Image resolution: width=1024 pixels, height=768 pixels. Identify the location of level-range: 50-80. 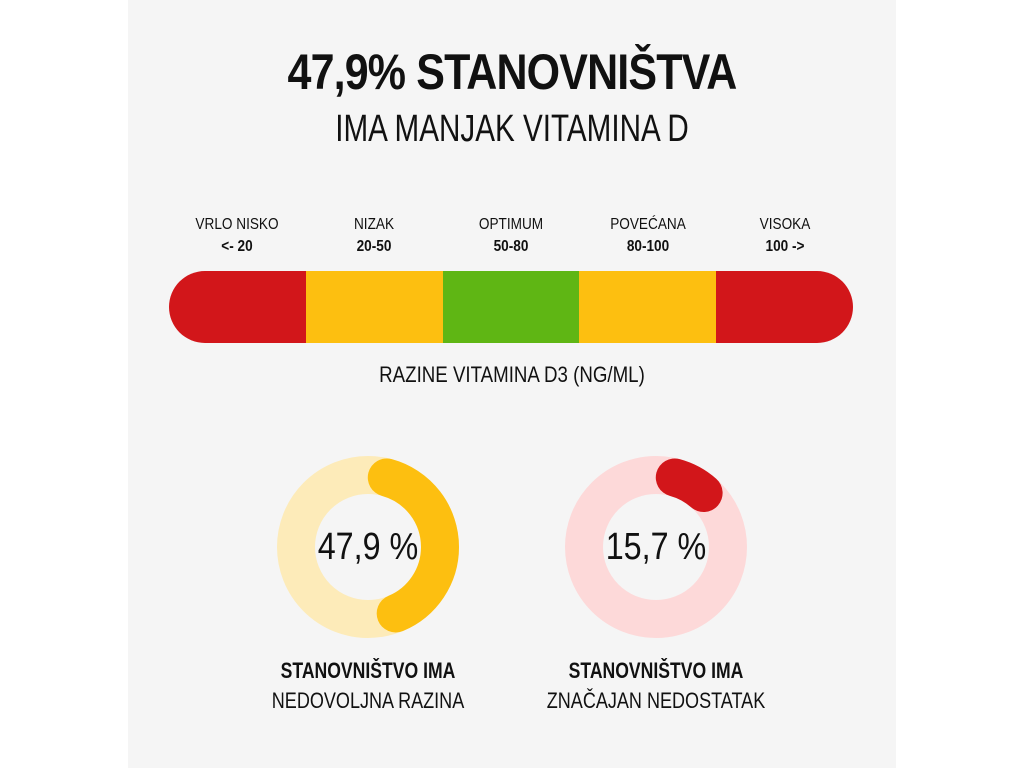
(511, 246).